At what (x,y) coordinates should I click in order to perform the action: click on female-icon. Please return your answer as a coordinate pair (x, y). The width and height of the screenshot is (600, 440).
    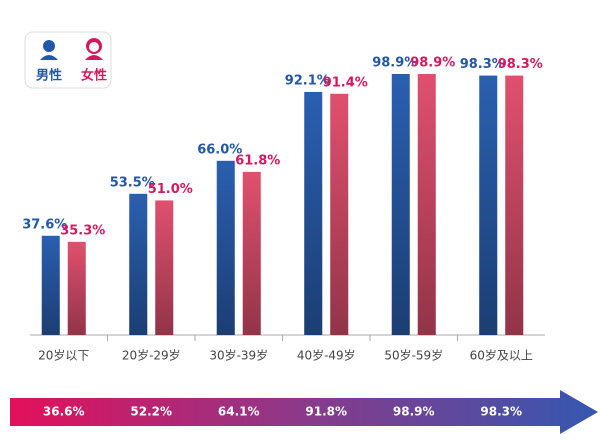
    Looking at the image, I should click on (94, 49).